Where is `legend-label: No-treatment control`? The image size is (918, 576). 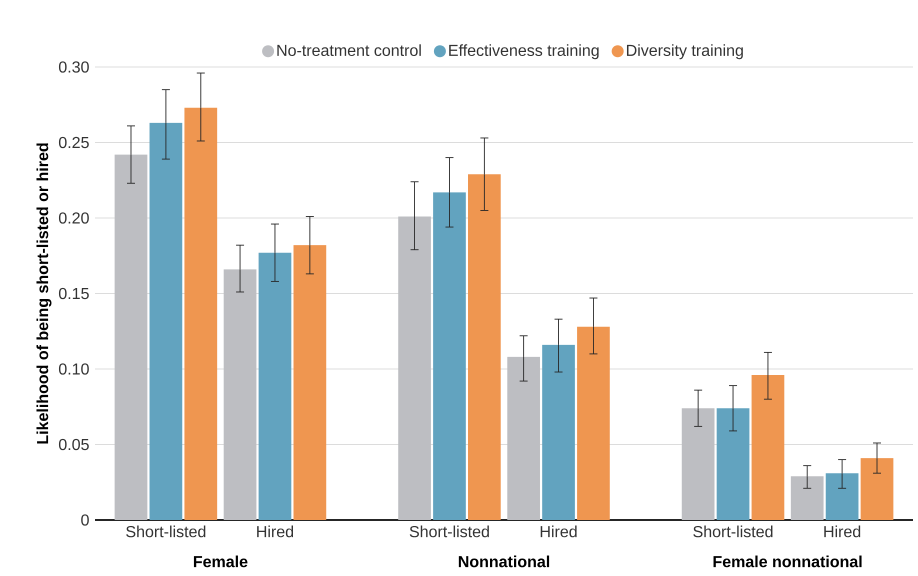 legend-label: No-treatment control is located at coordinates (349, 50).